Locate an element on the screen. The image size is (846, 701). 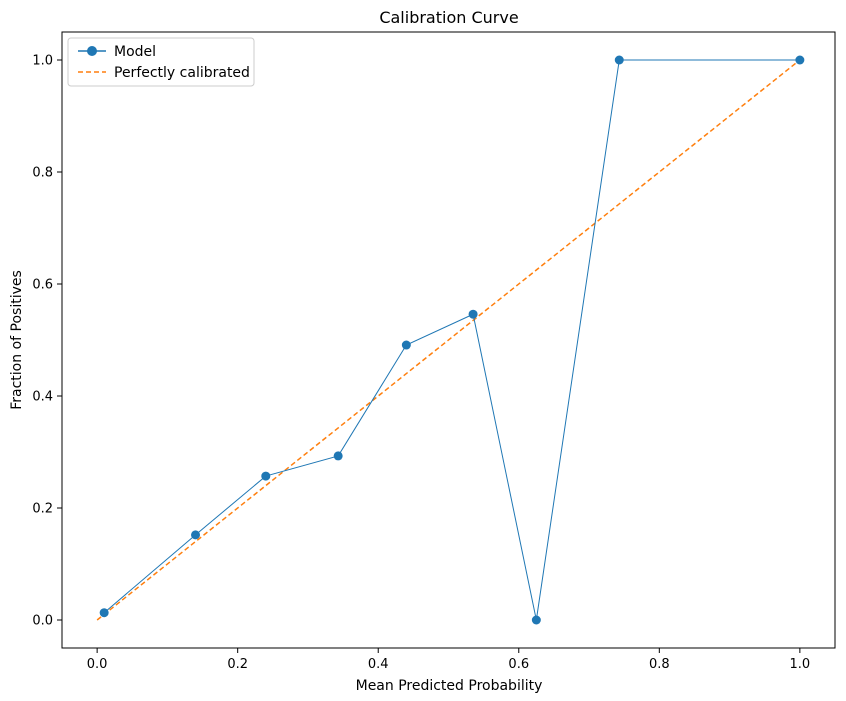
y-tick-label: 0.0 is located at coordinates (42, 621).